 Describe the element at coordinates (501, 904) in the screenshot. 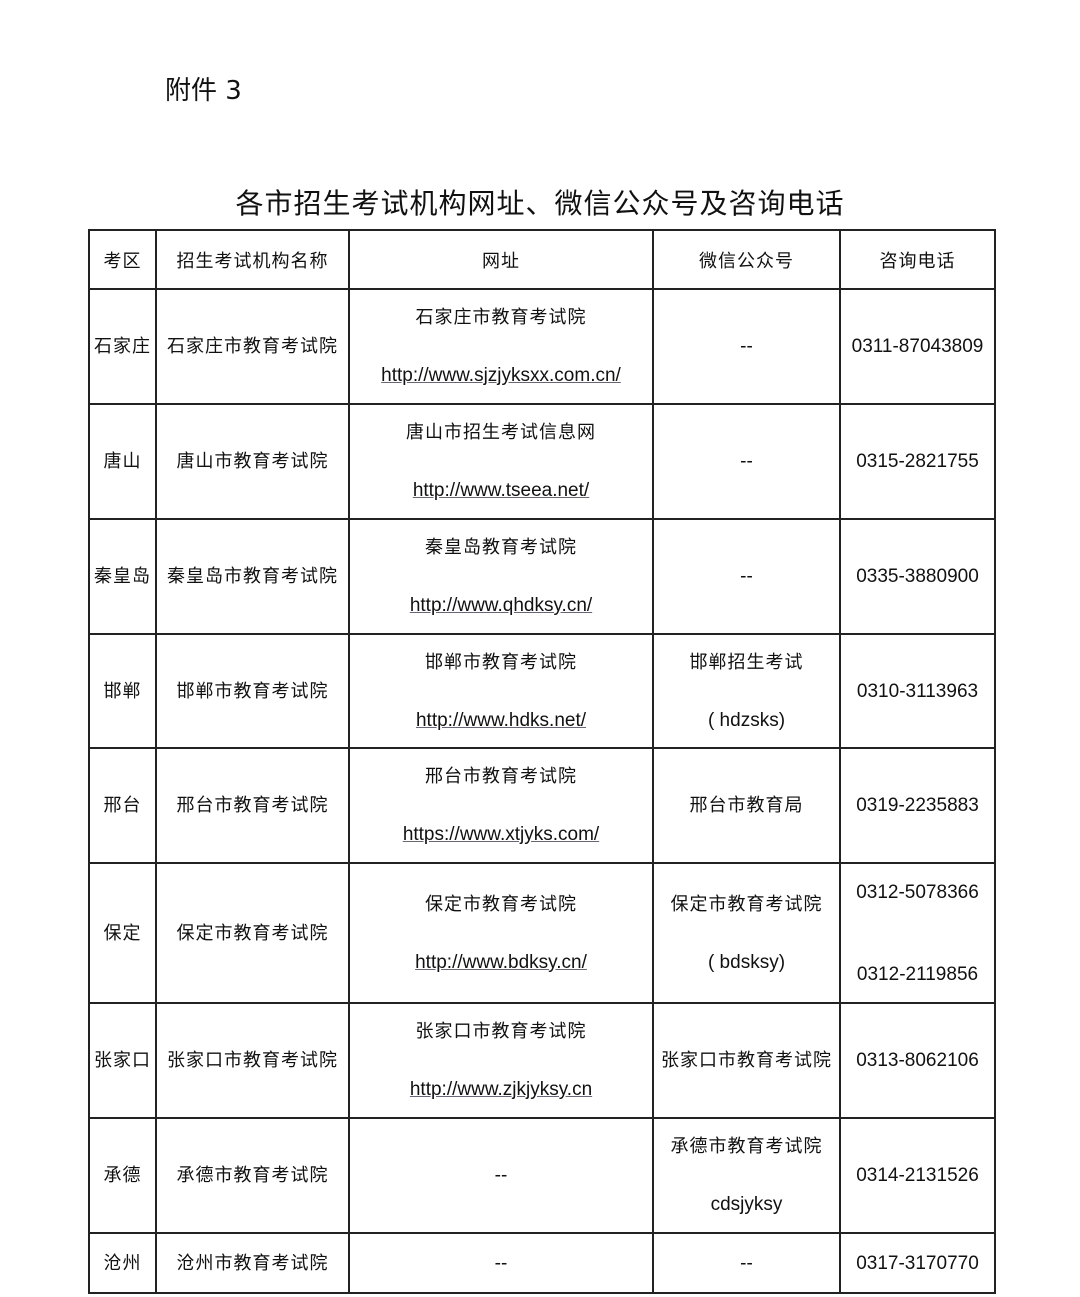

I see `website-name: 保定市教育考试院` at that location.